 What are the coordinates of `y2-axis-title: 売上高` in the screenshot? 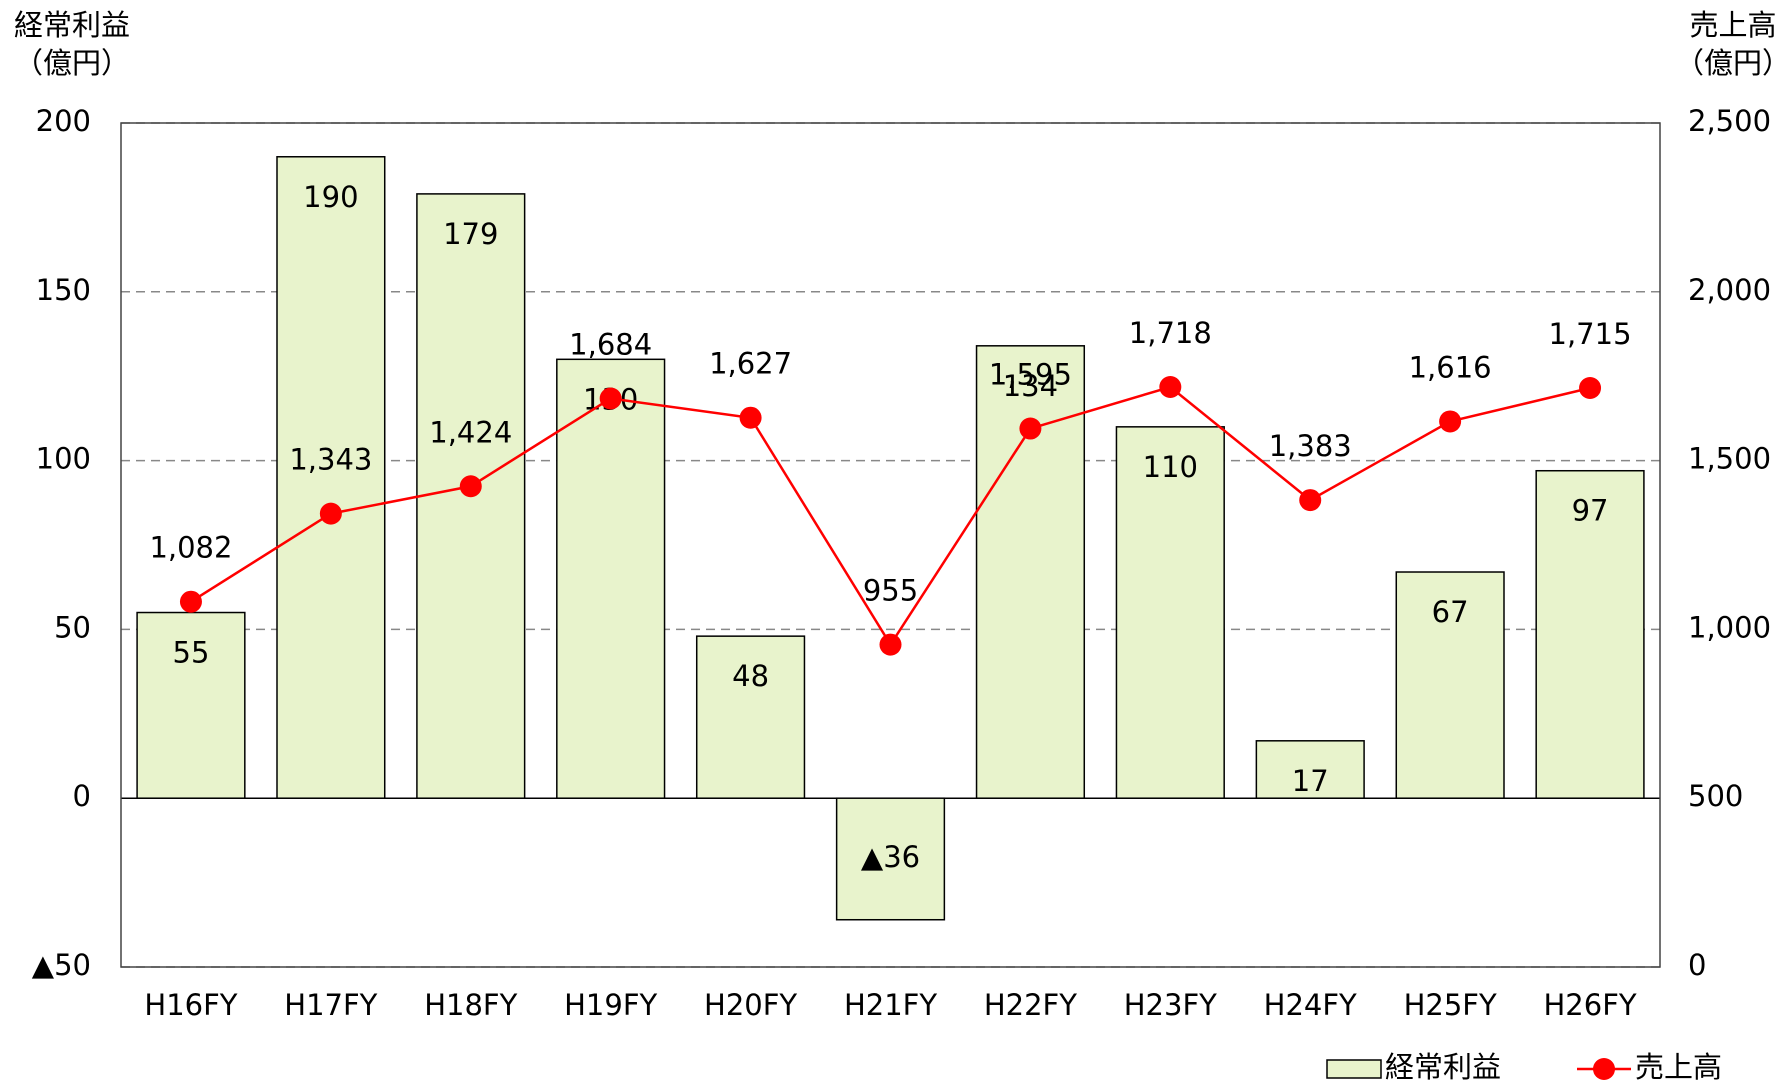 It's located at (1732, 25).